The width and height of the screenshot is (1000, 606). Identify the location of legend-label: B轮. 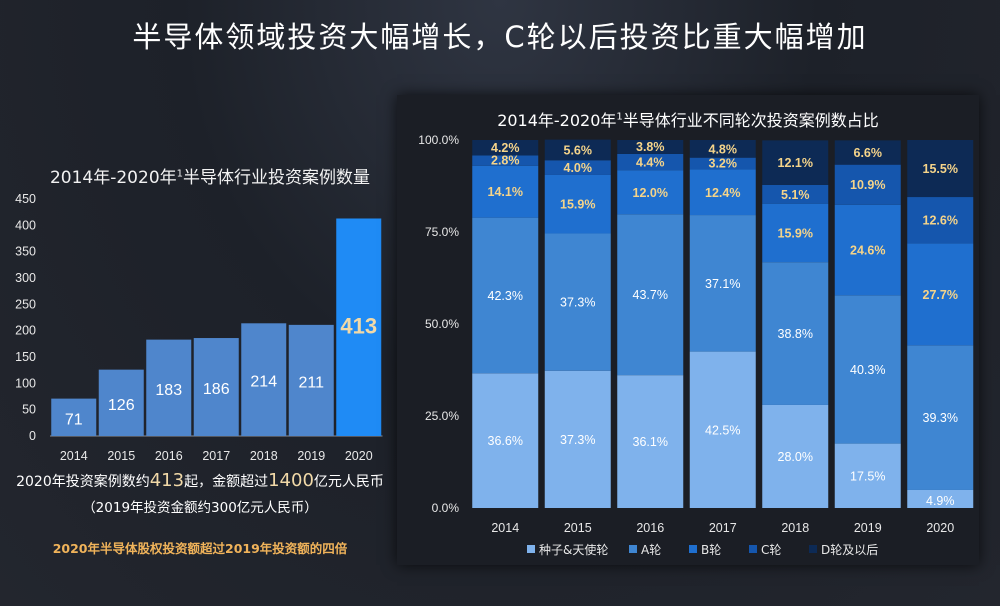
(711, 550).